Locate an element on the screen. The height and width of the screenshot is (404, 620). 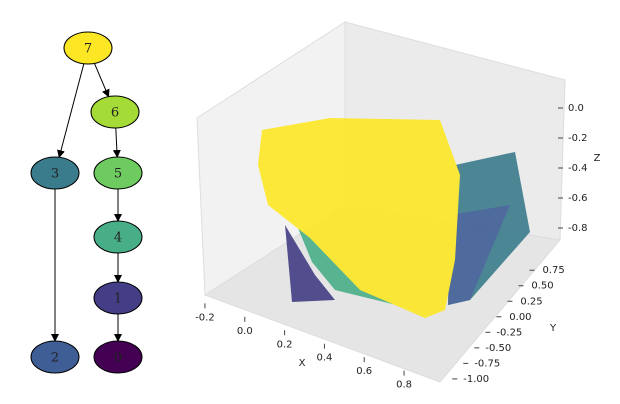
tree-node: 4 is located at coordinates (118, 237).